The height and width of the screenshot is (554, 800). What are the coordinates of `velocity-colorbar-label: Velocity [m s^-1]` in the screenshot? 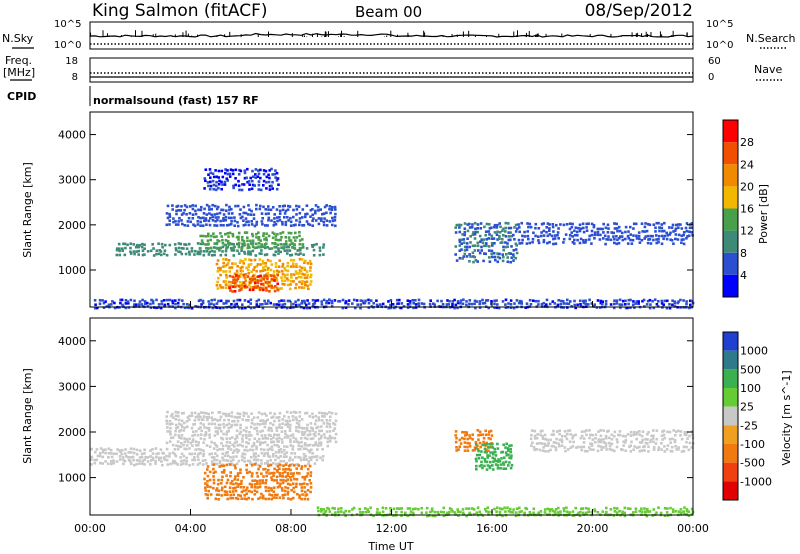 It's located at (786, 417).